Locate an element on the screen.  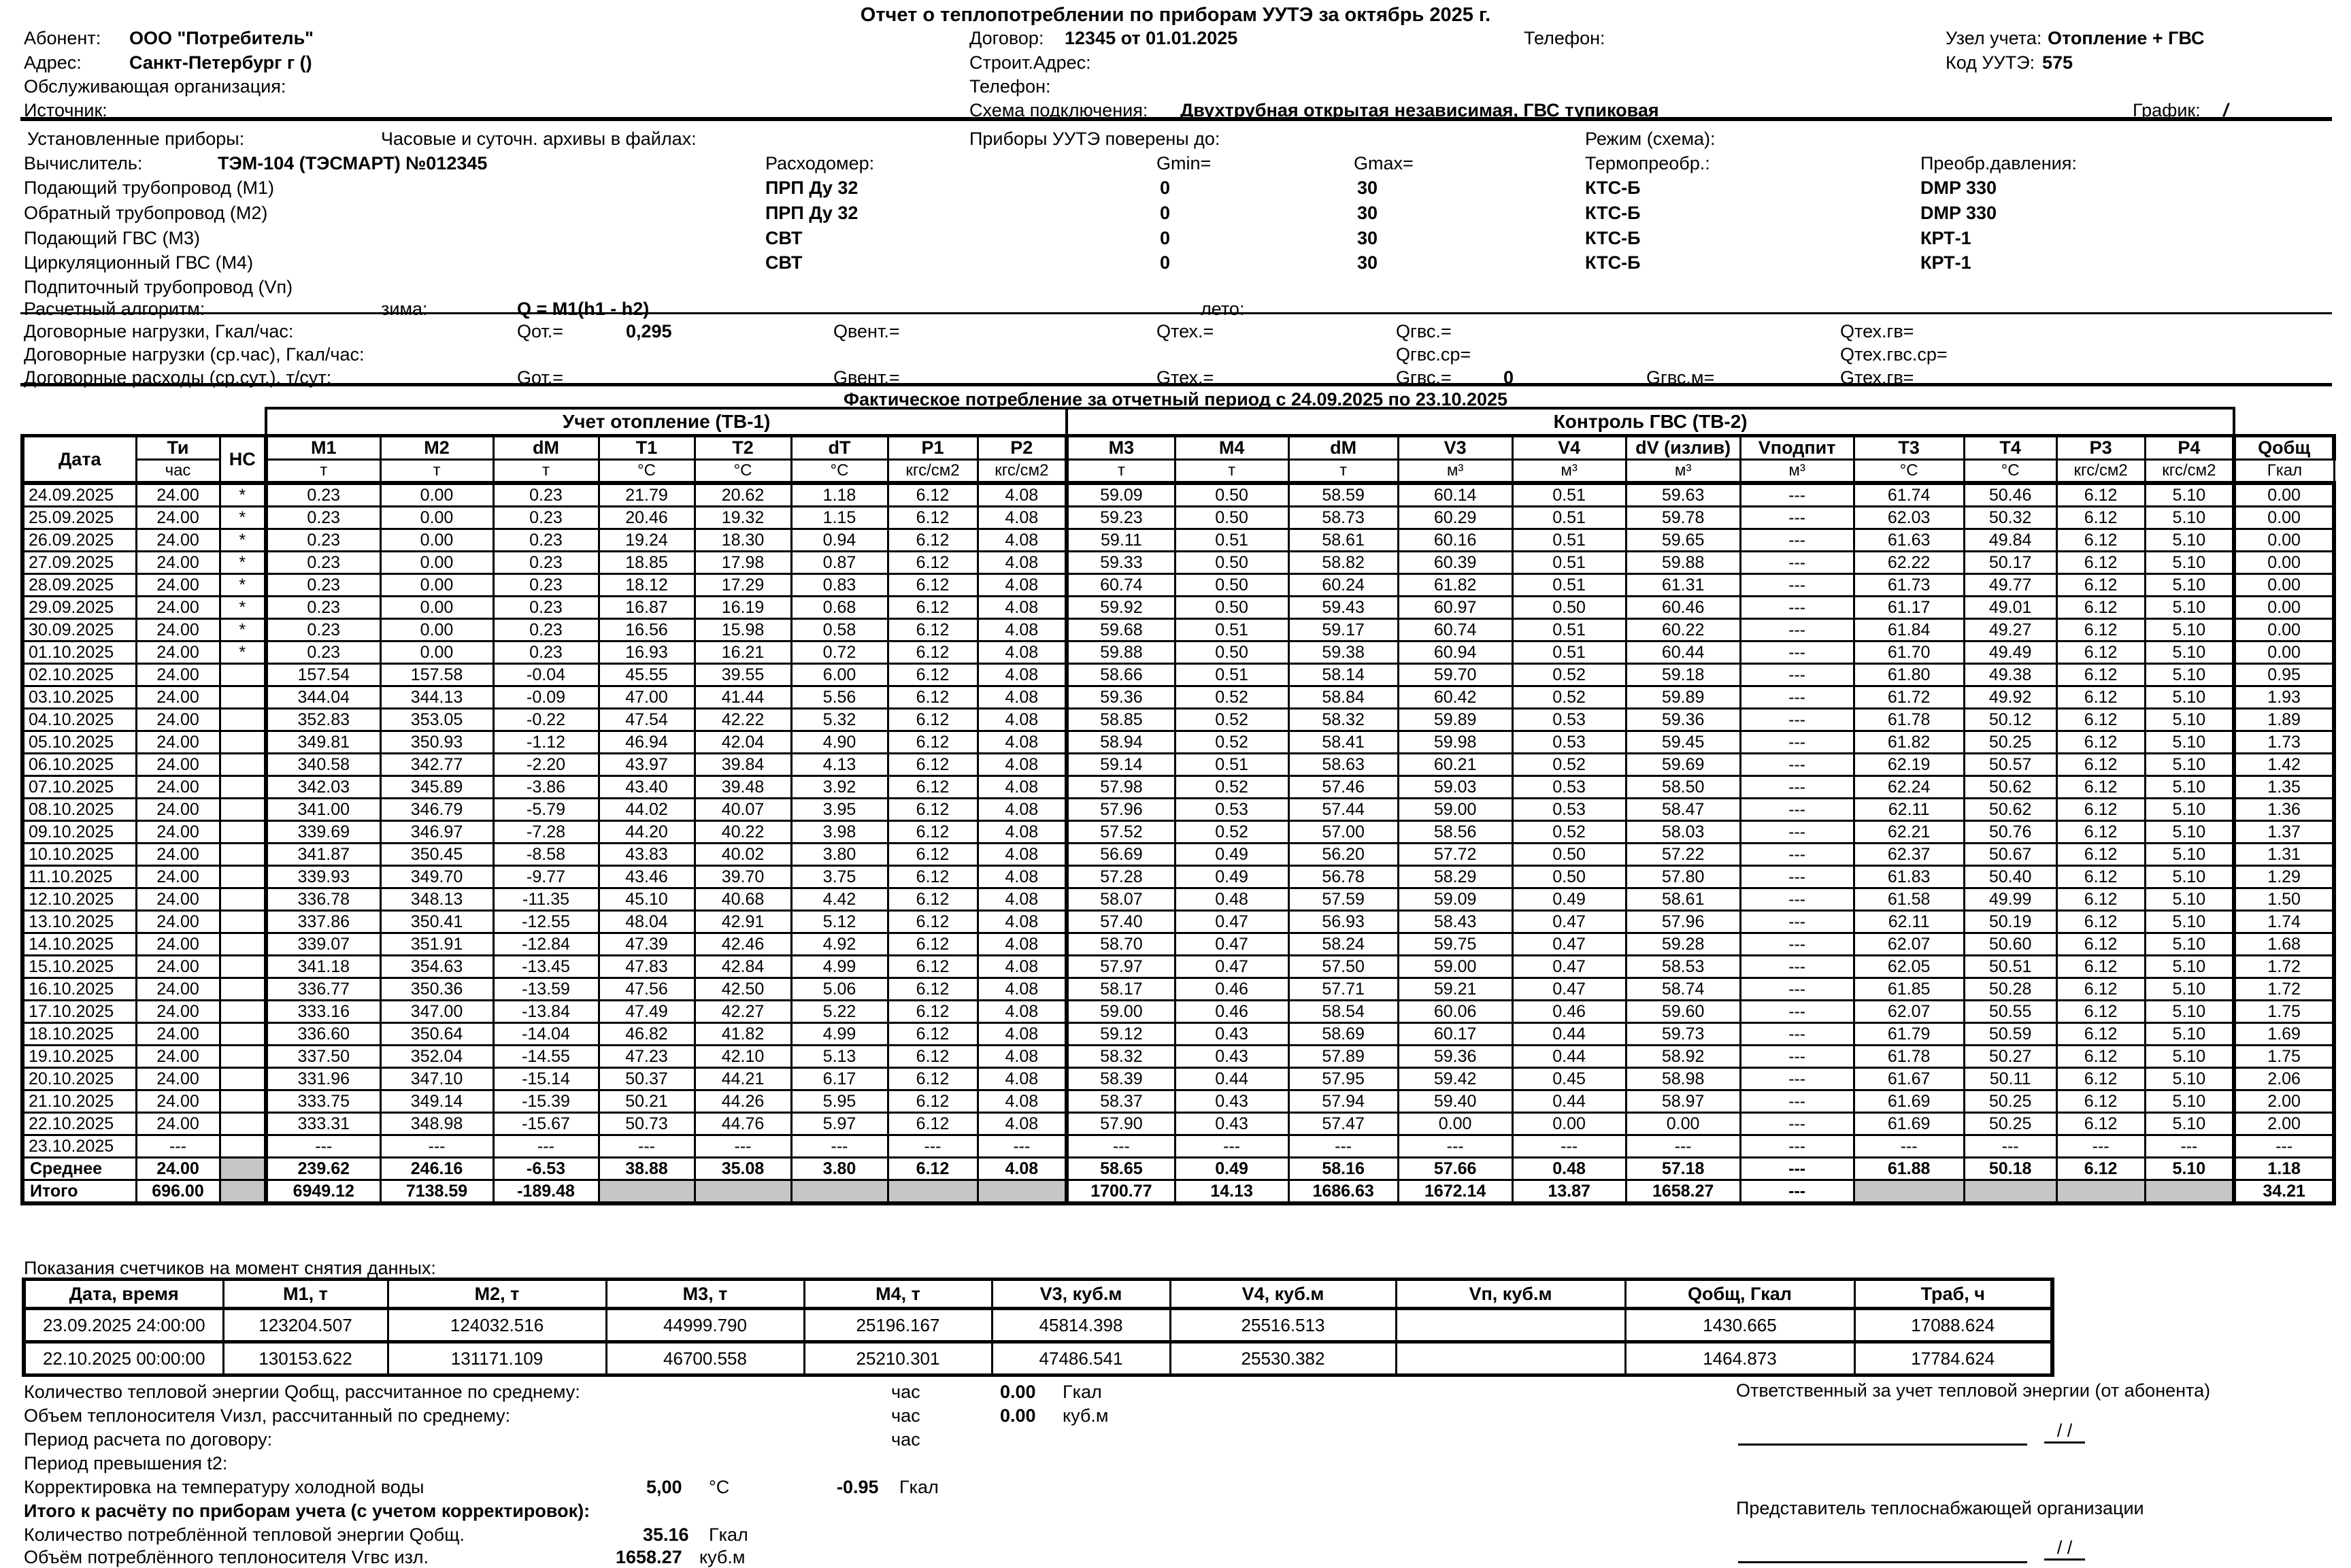
grafik-label: График: is located at coordinates (2167, 110).